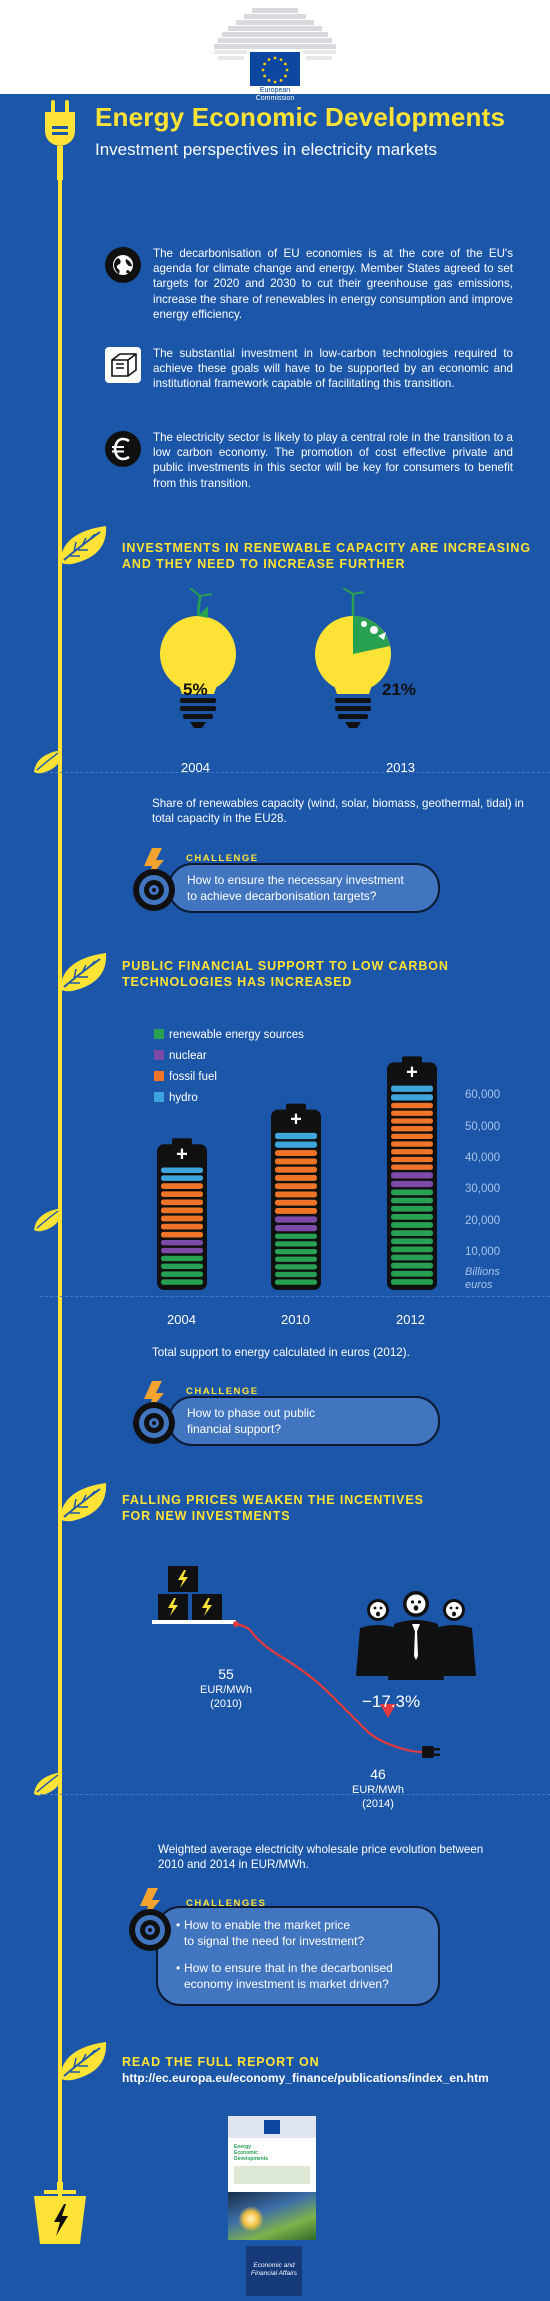 The width and height of the screenshot is (550, 2301). I want to click on price-2010-unit: EUR/MWh, so click(226, 1690).